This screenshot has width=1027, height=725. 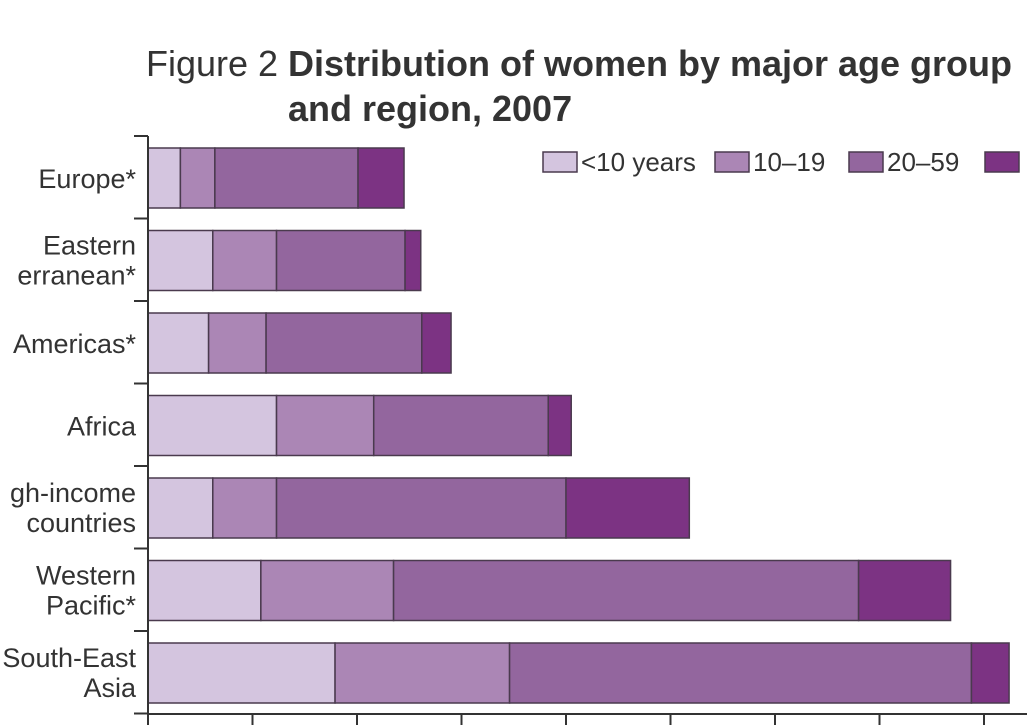 I want to click on chart-legend: <10 years 10–19 20–59, so click(x=781, y=162).